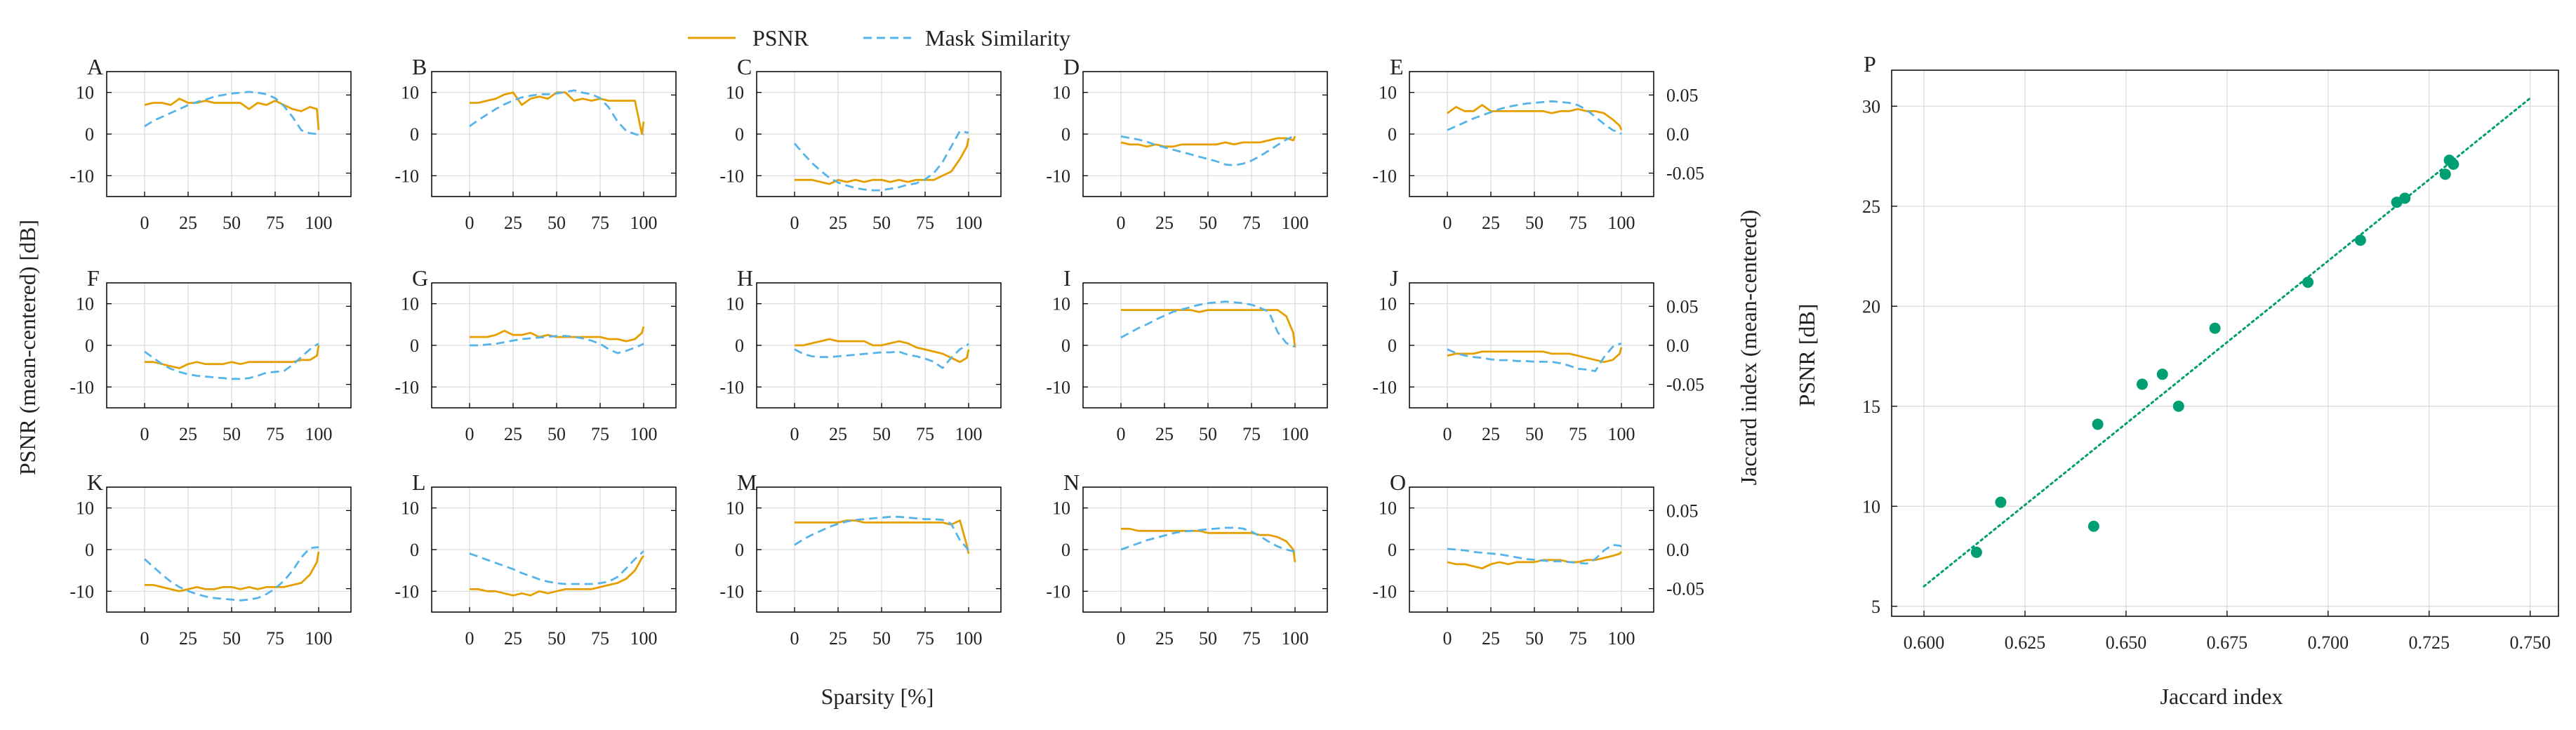  I want to click on scatter-x-label: Jaccard index, so click(2222, 696).